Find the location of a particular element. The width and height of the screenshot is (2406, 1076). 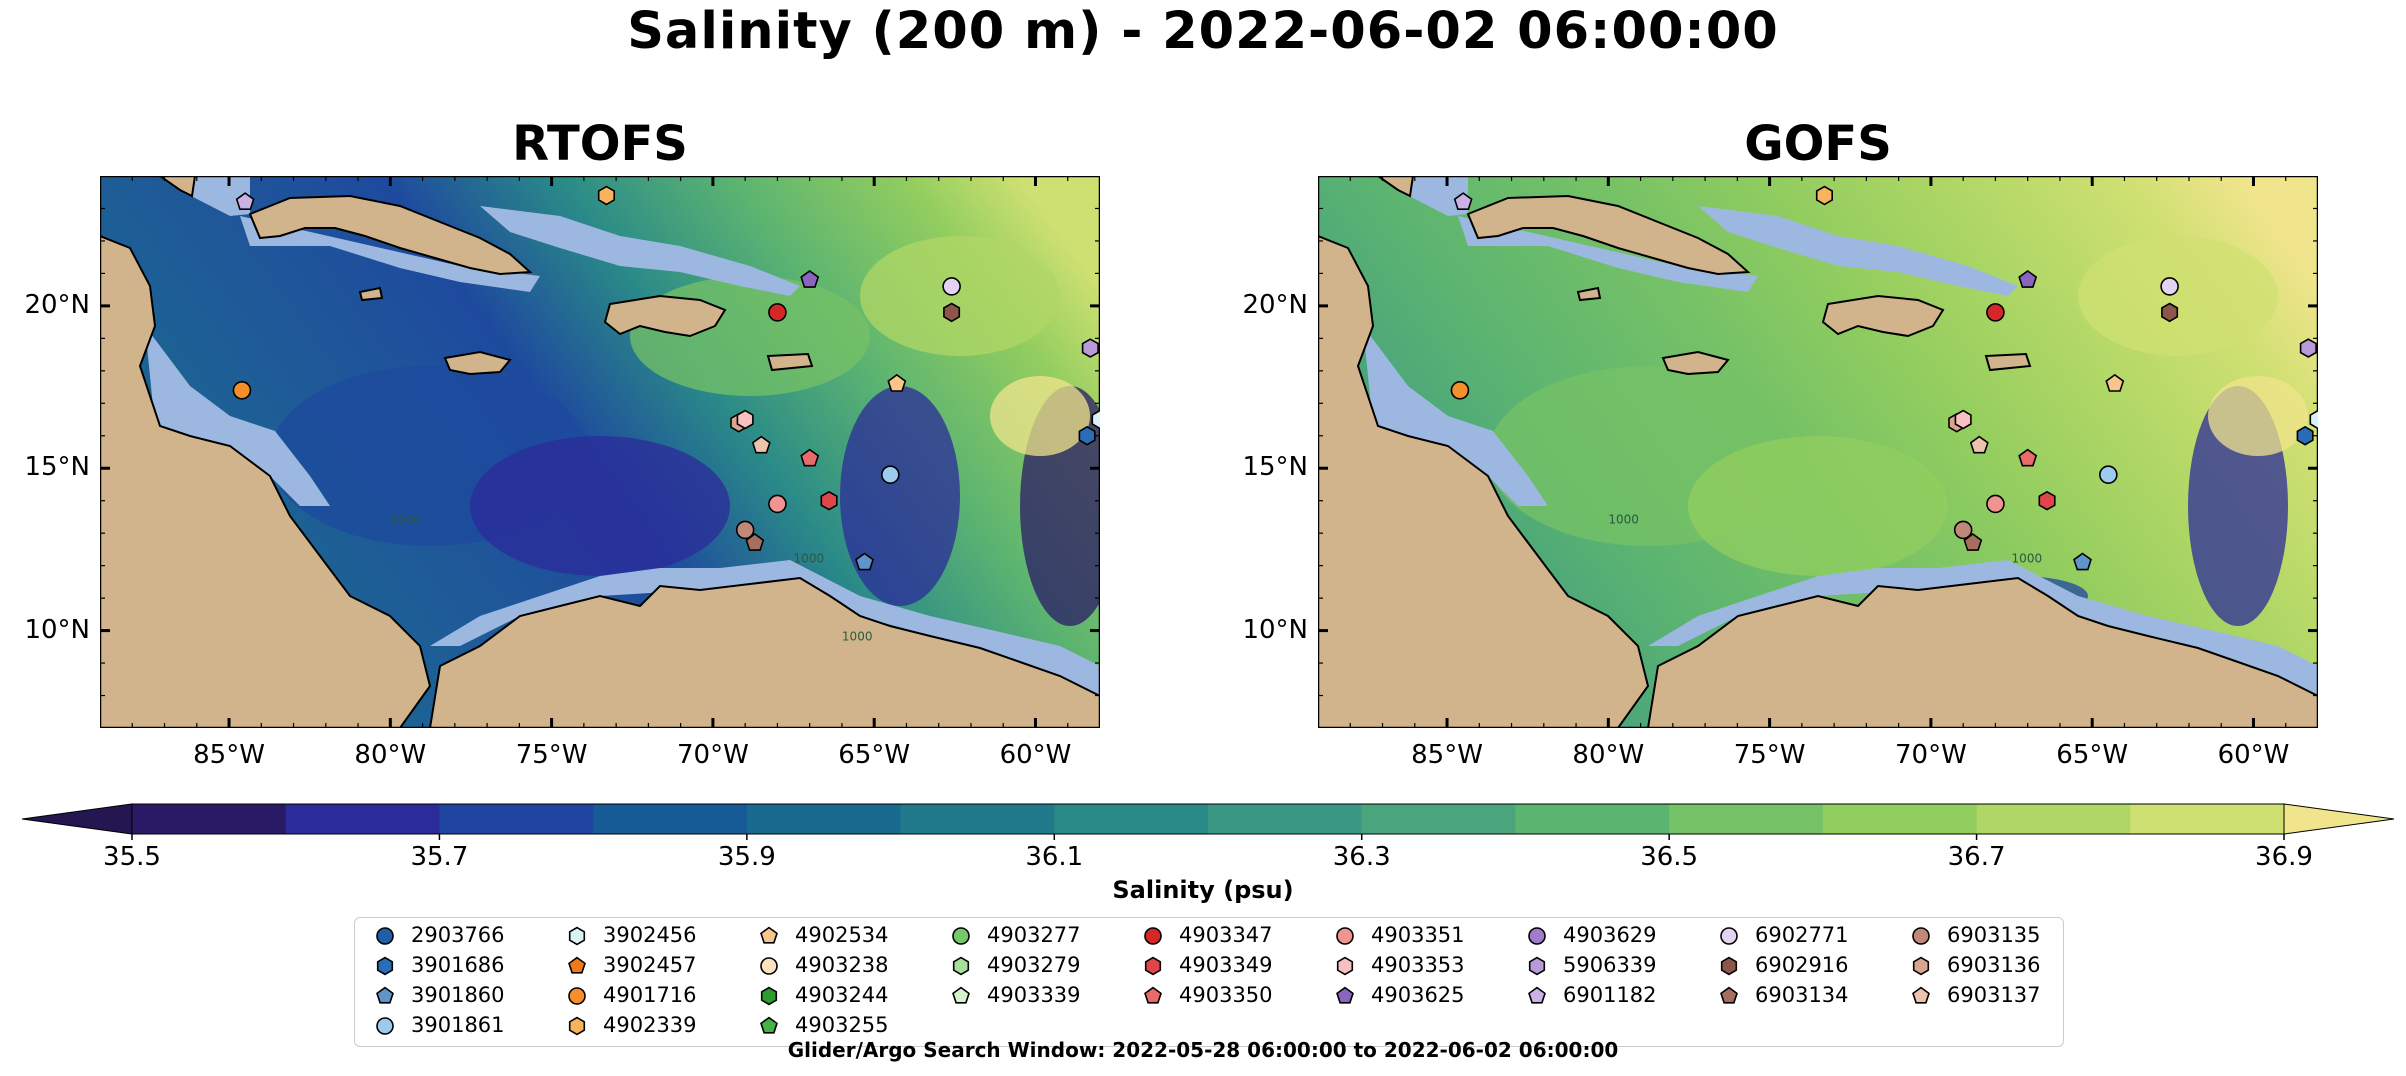

legend-label: 2903766 is located at coordinates (458, 935).